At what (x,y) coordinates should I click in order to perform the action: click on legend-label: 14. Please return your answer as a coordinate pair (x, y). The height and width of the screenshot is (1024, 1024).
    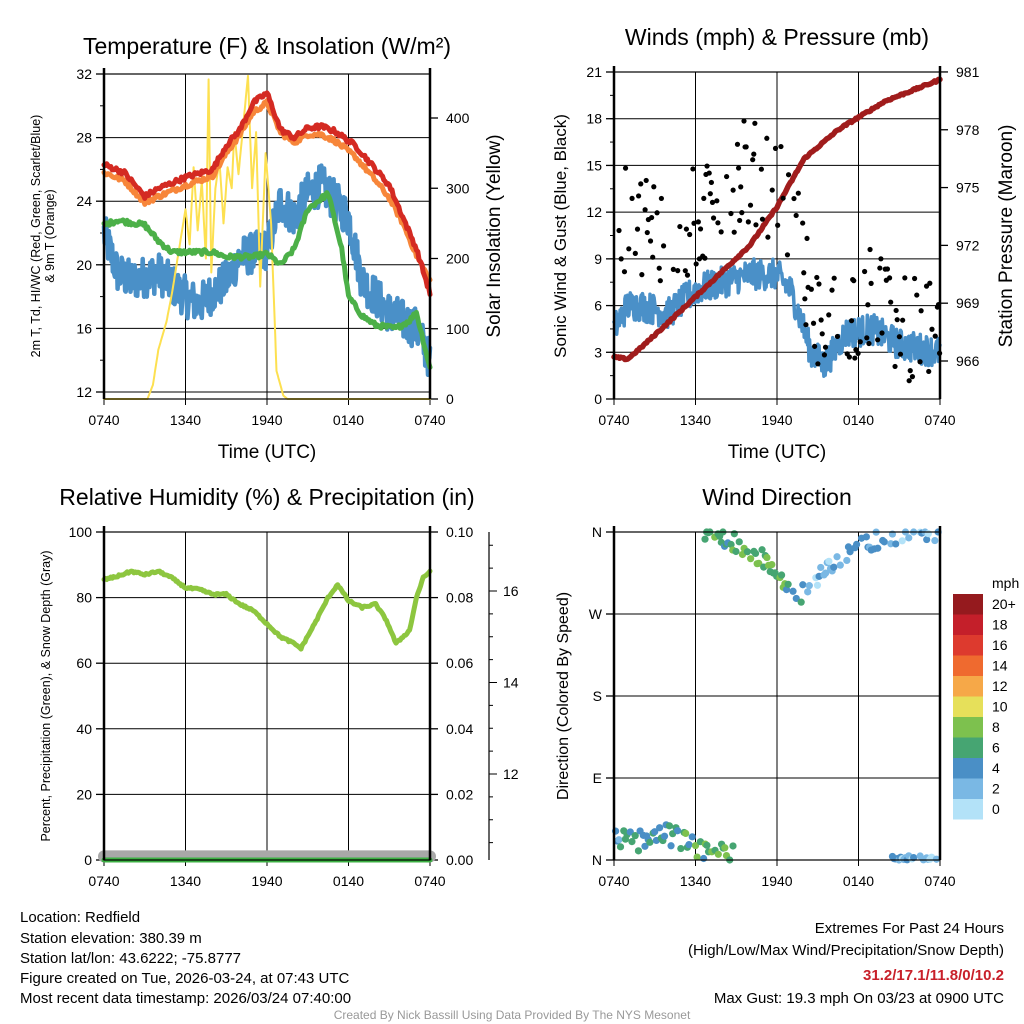
    Looking at the image, I should click on (1000, 666).